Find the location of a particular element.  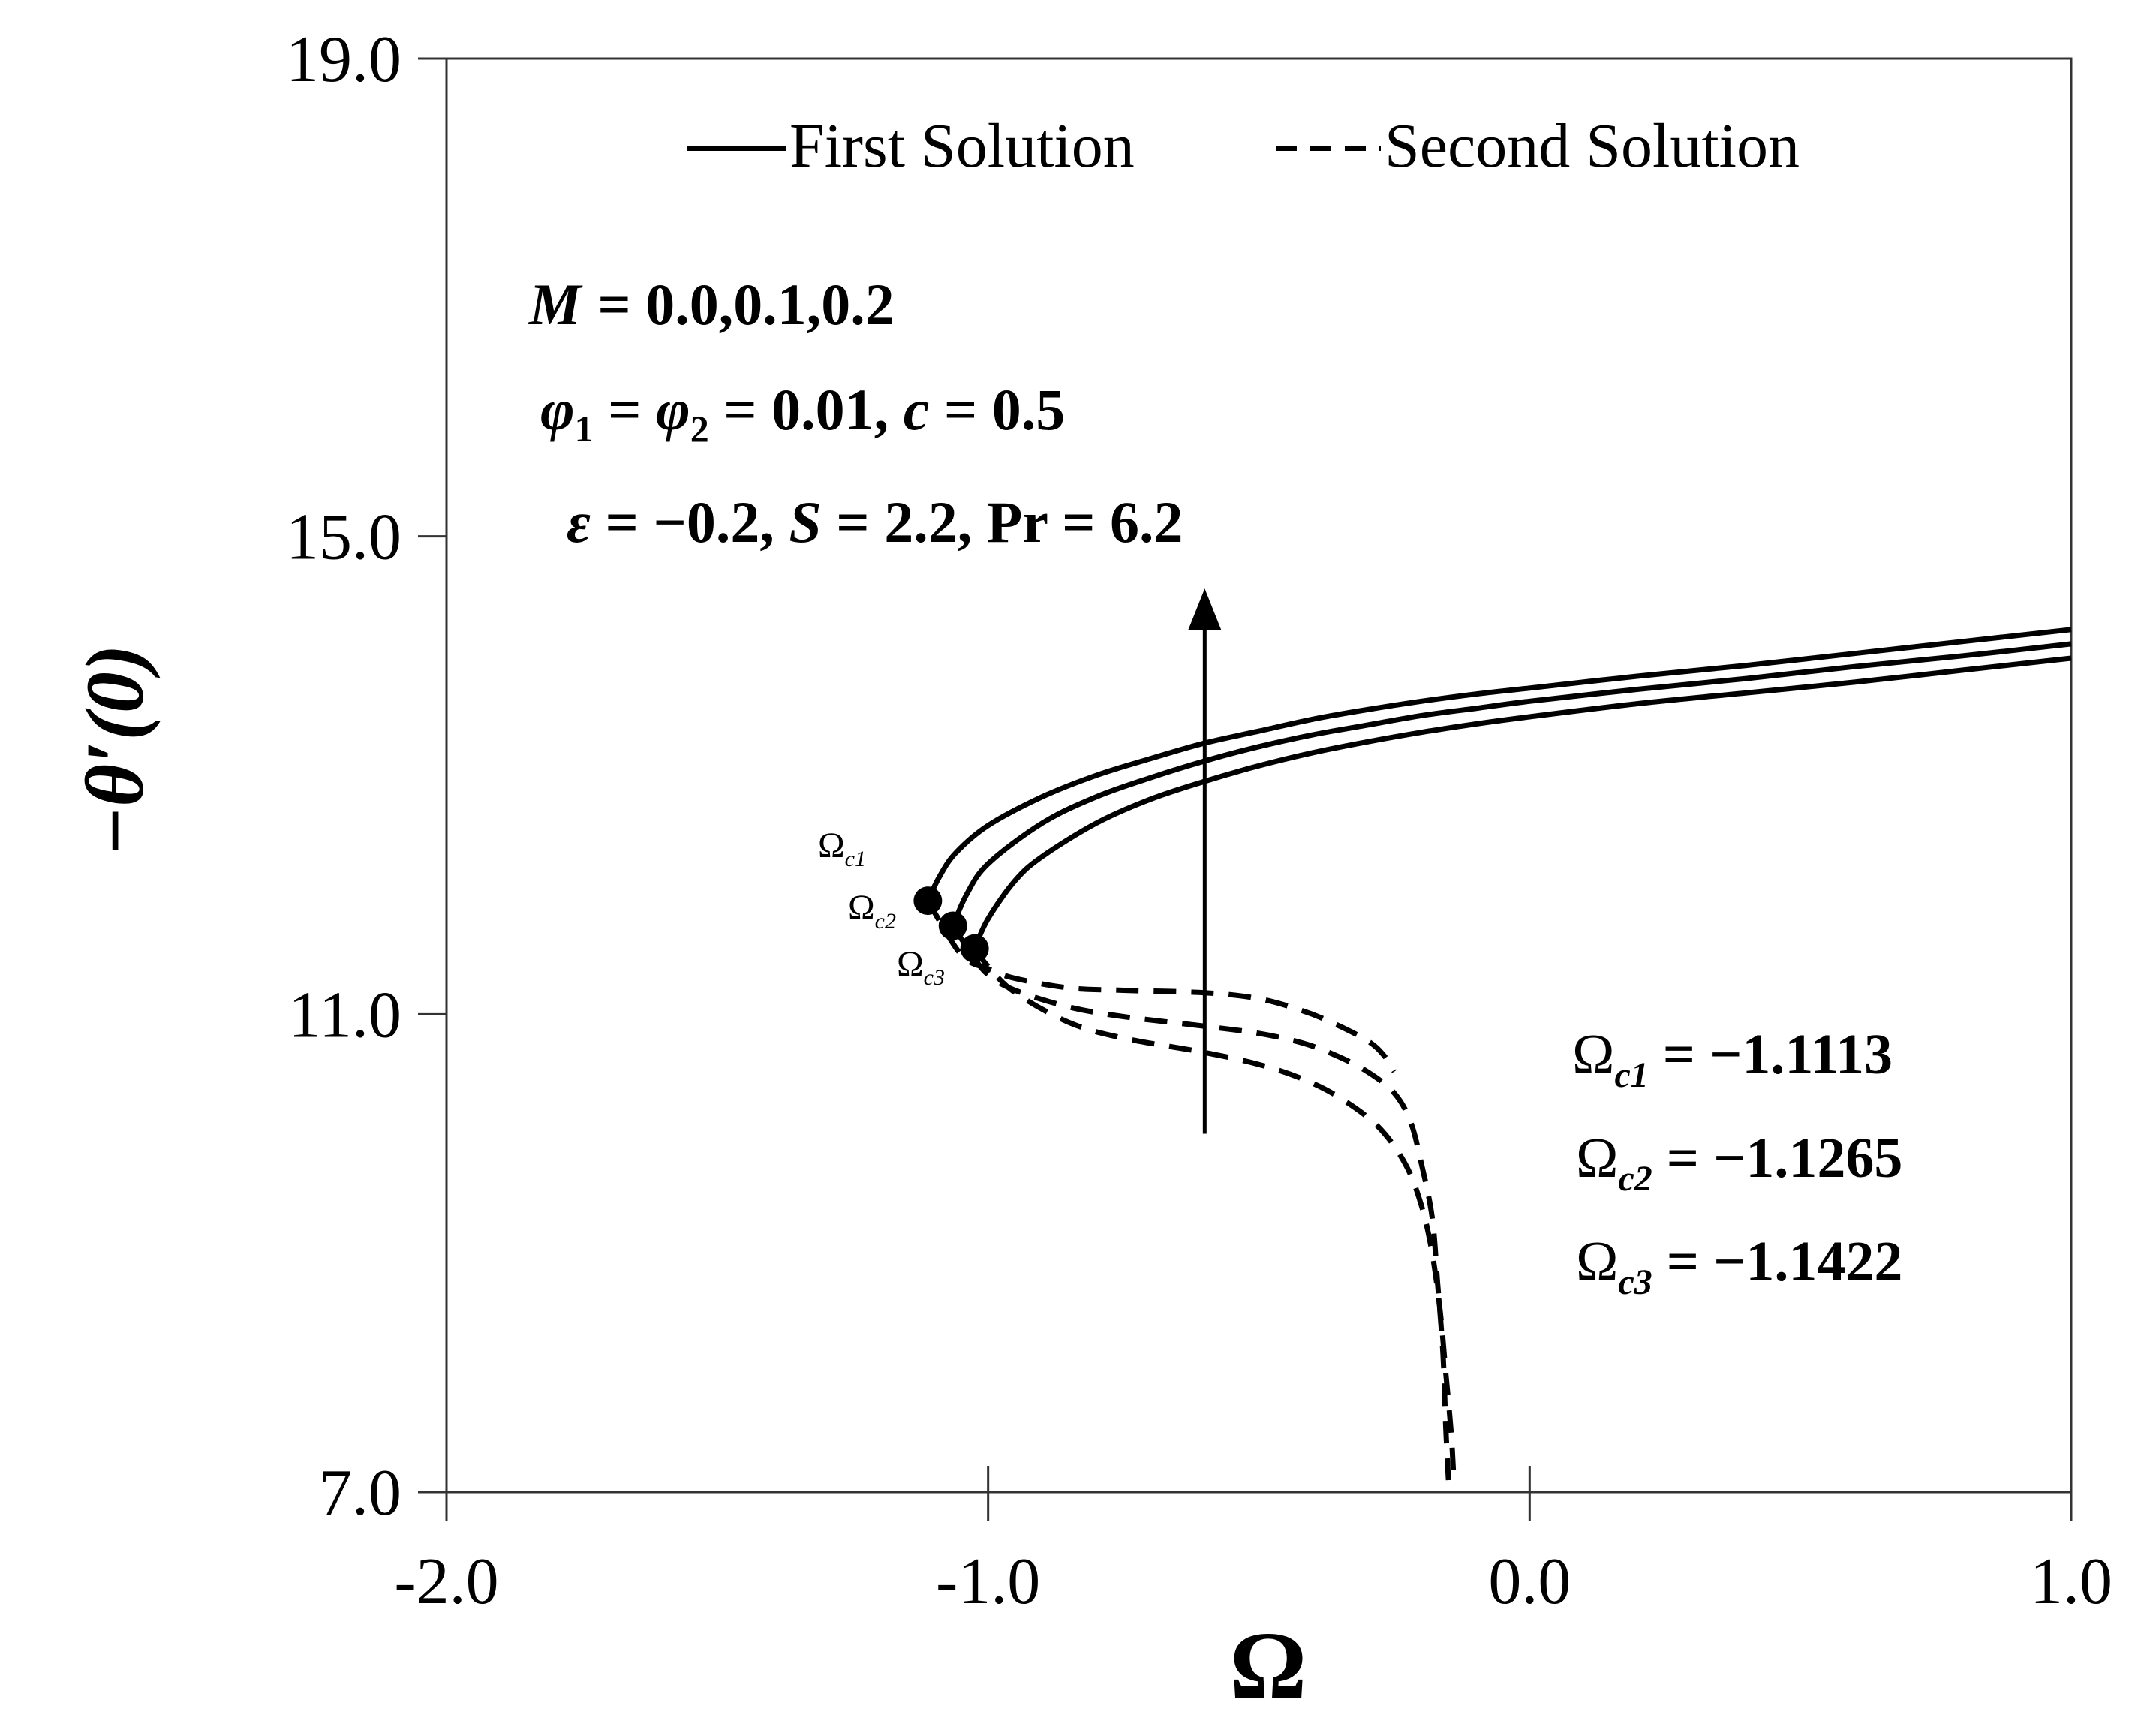

critical-points is located at coordinates (951, 925).